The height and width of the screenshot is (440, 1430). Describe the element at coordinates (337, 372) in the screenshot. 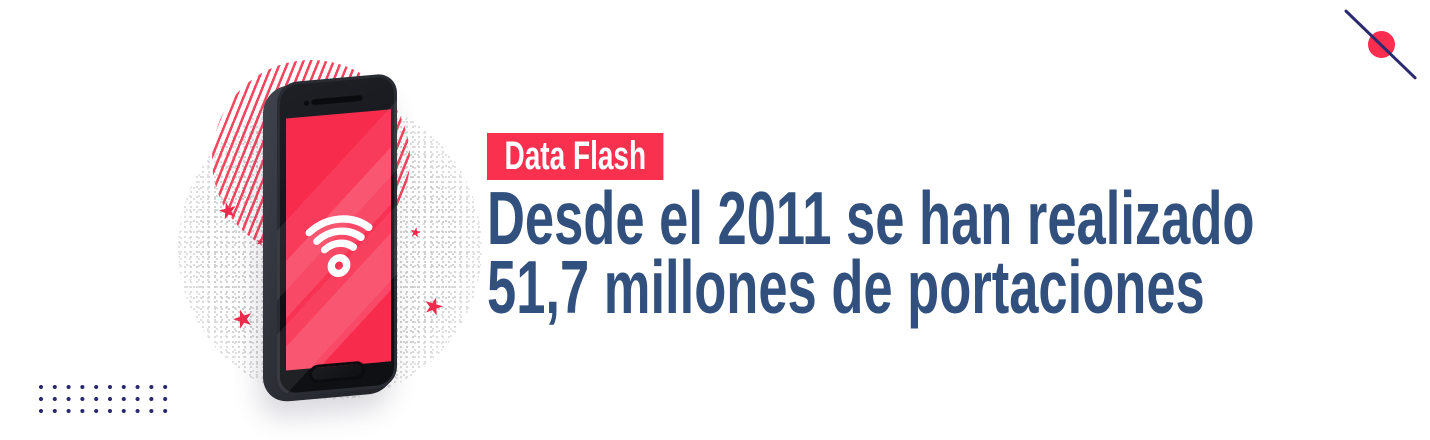

I see `home-button` at that location.